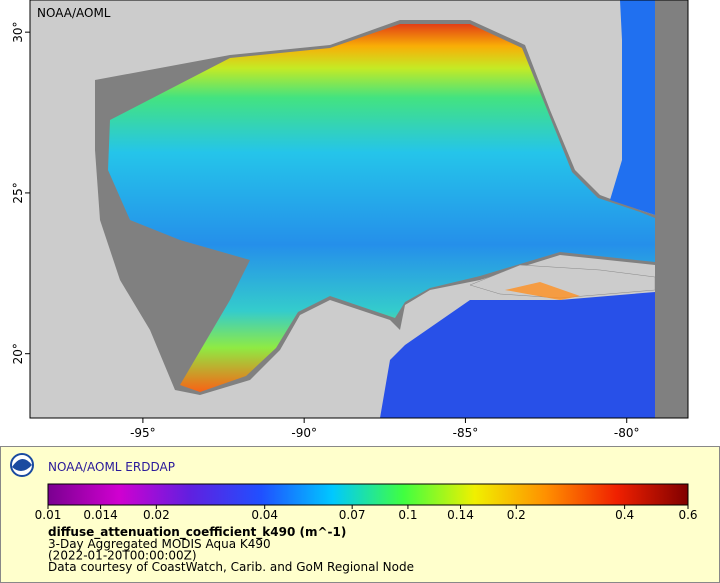 The height and width of the screenshot is (583, 720). I want to click on legend-line: 3-Day Aggregated MODIS Aqua K490, so click(159, 544).